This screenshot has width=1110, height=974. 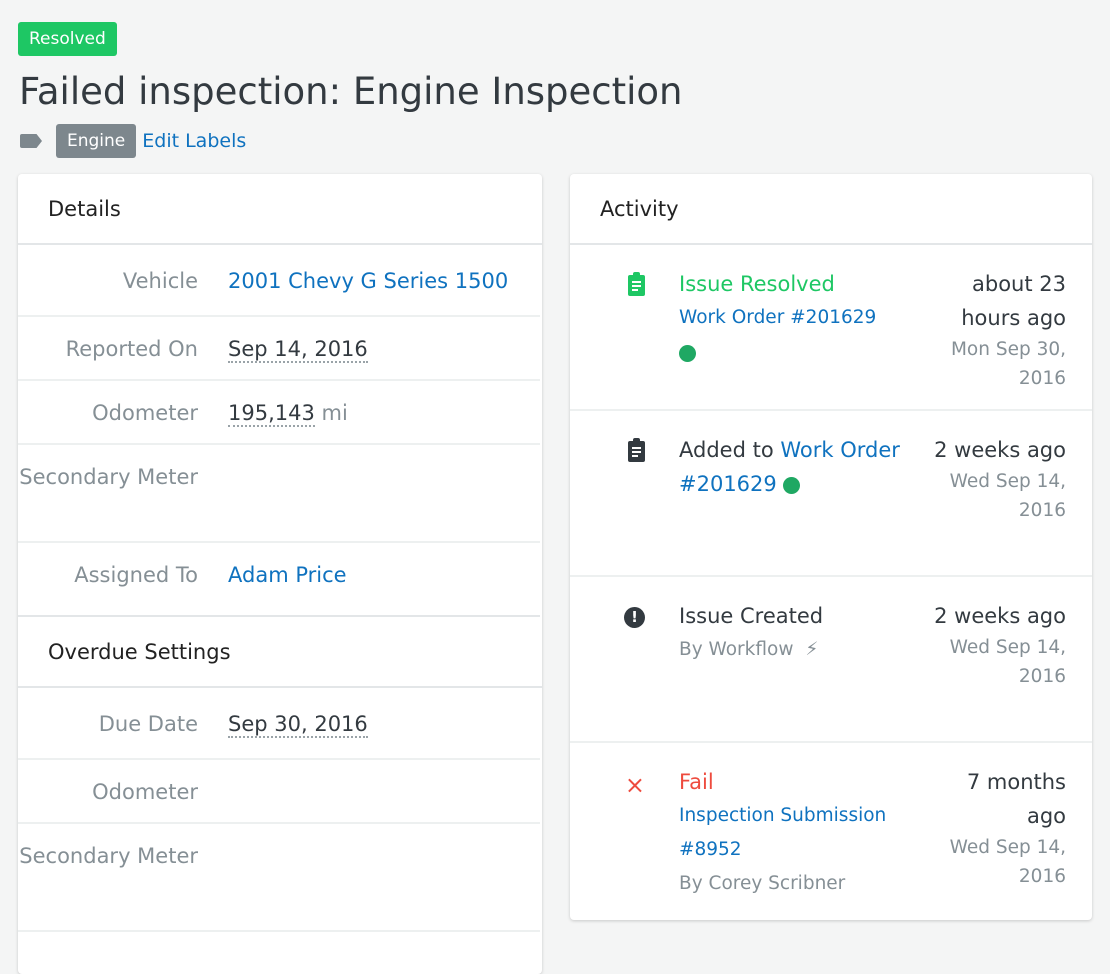 What do you see at coordinates (67, 39) in the screenshot?
I see `status-badge: Resolved` at bounding box center [67, 39].